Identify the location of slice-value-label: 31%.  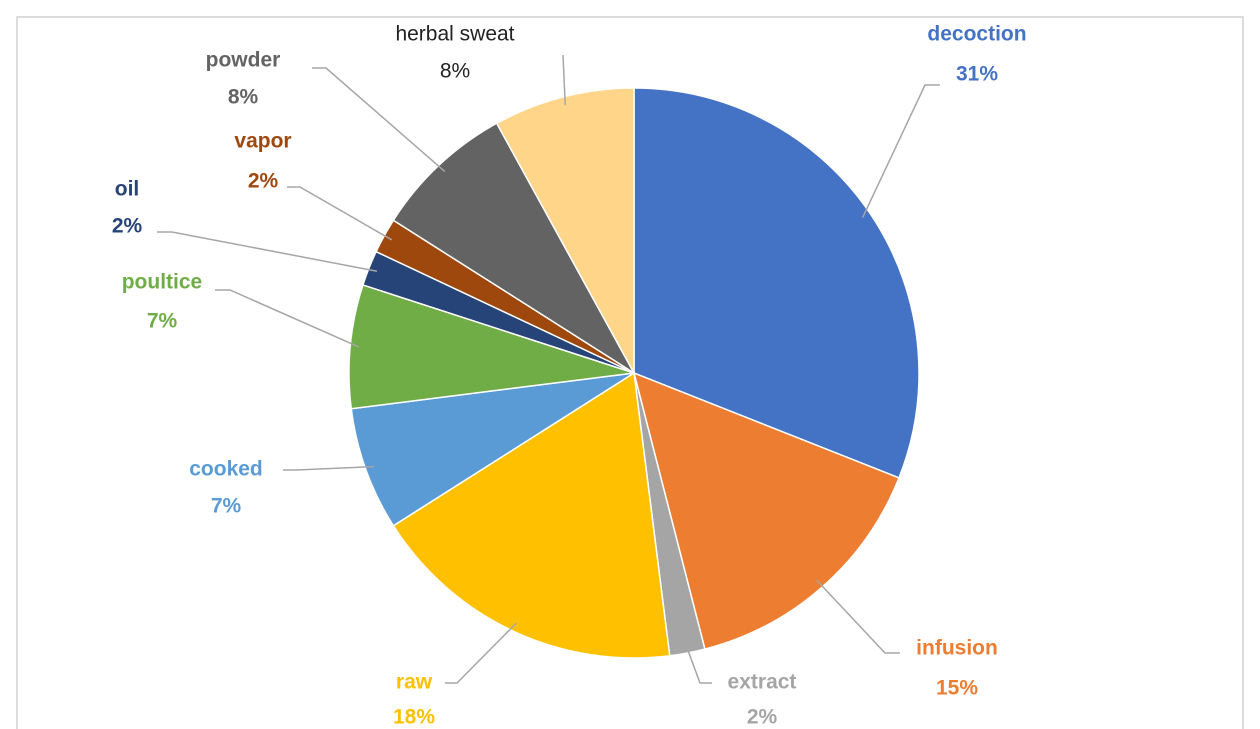
(977, 74).